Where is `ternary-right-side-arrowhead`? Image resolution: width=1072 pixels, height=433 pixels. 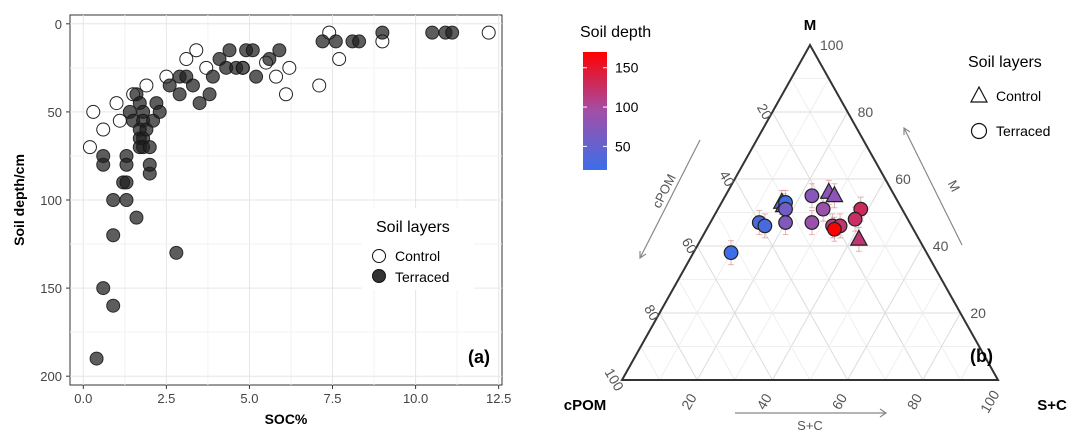
ternary-right-side-arrowhead is located at coordinates (907, 130).